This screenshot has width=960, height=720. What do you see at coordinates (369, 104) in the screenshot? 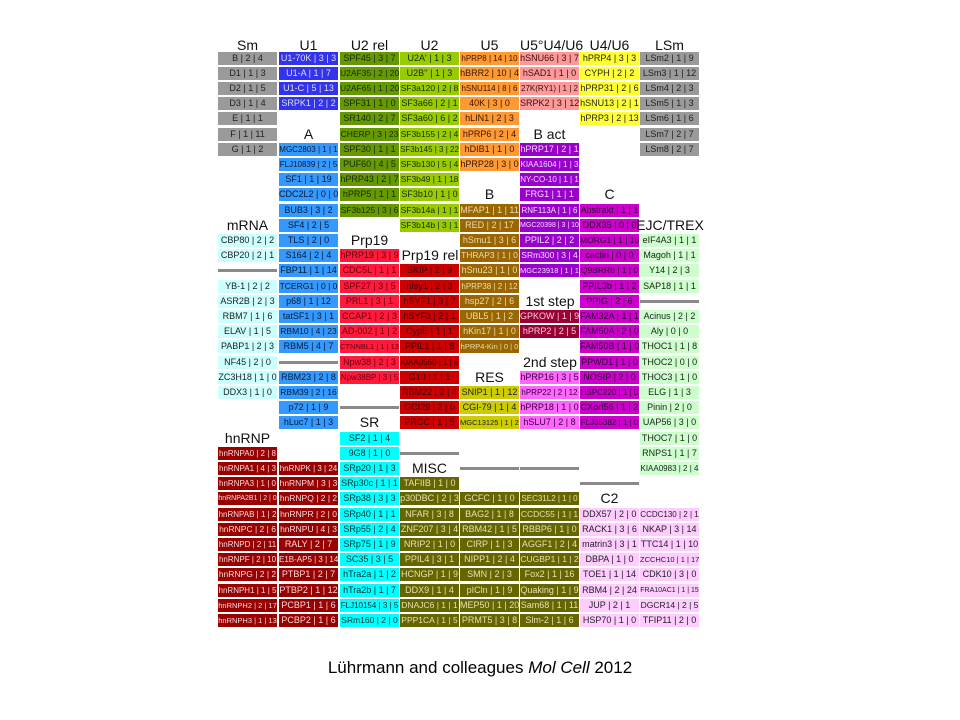
I see `protein-cell: SPF31 | 1 | 0` at bounding box center [369, 104].